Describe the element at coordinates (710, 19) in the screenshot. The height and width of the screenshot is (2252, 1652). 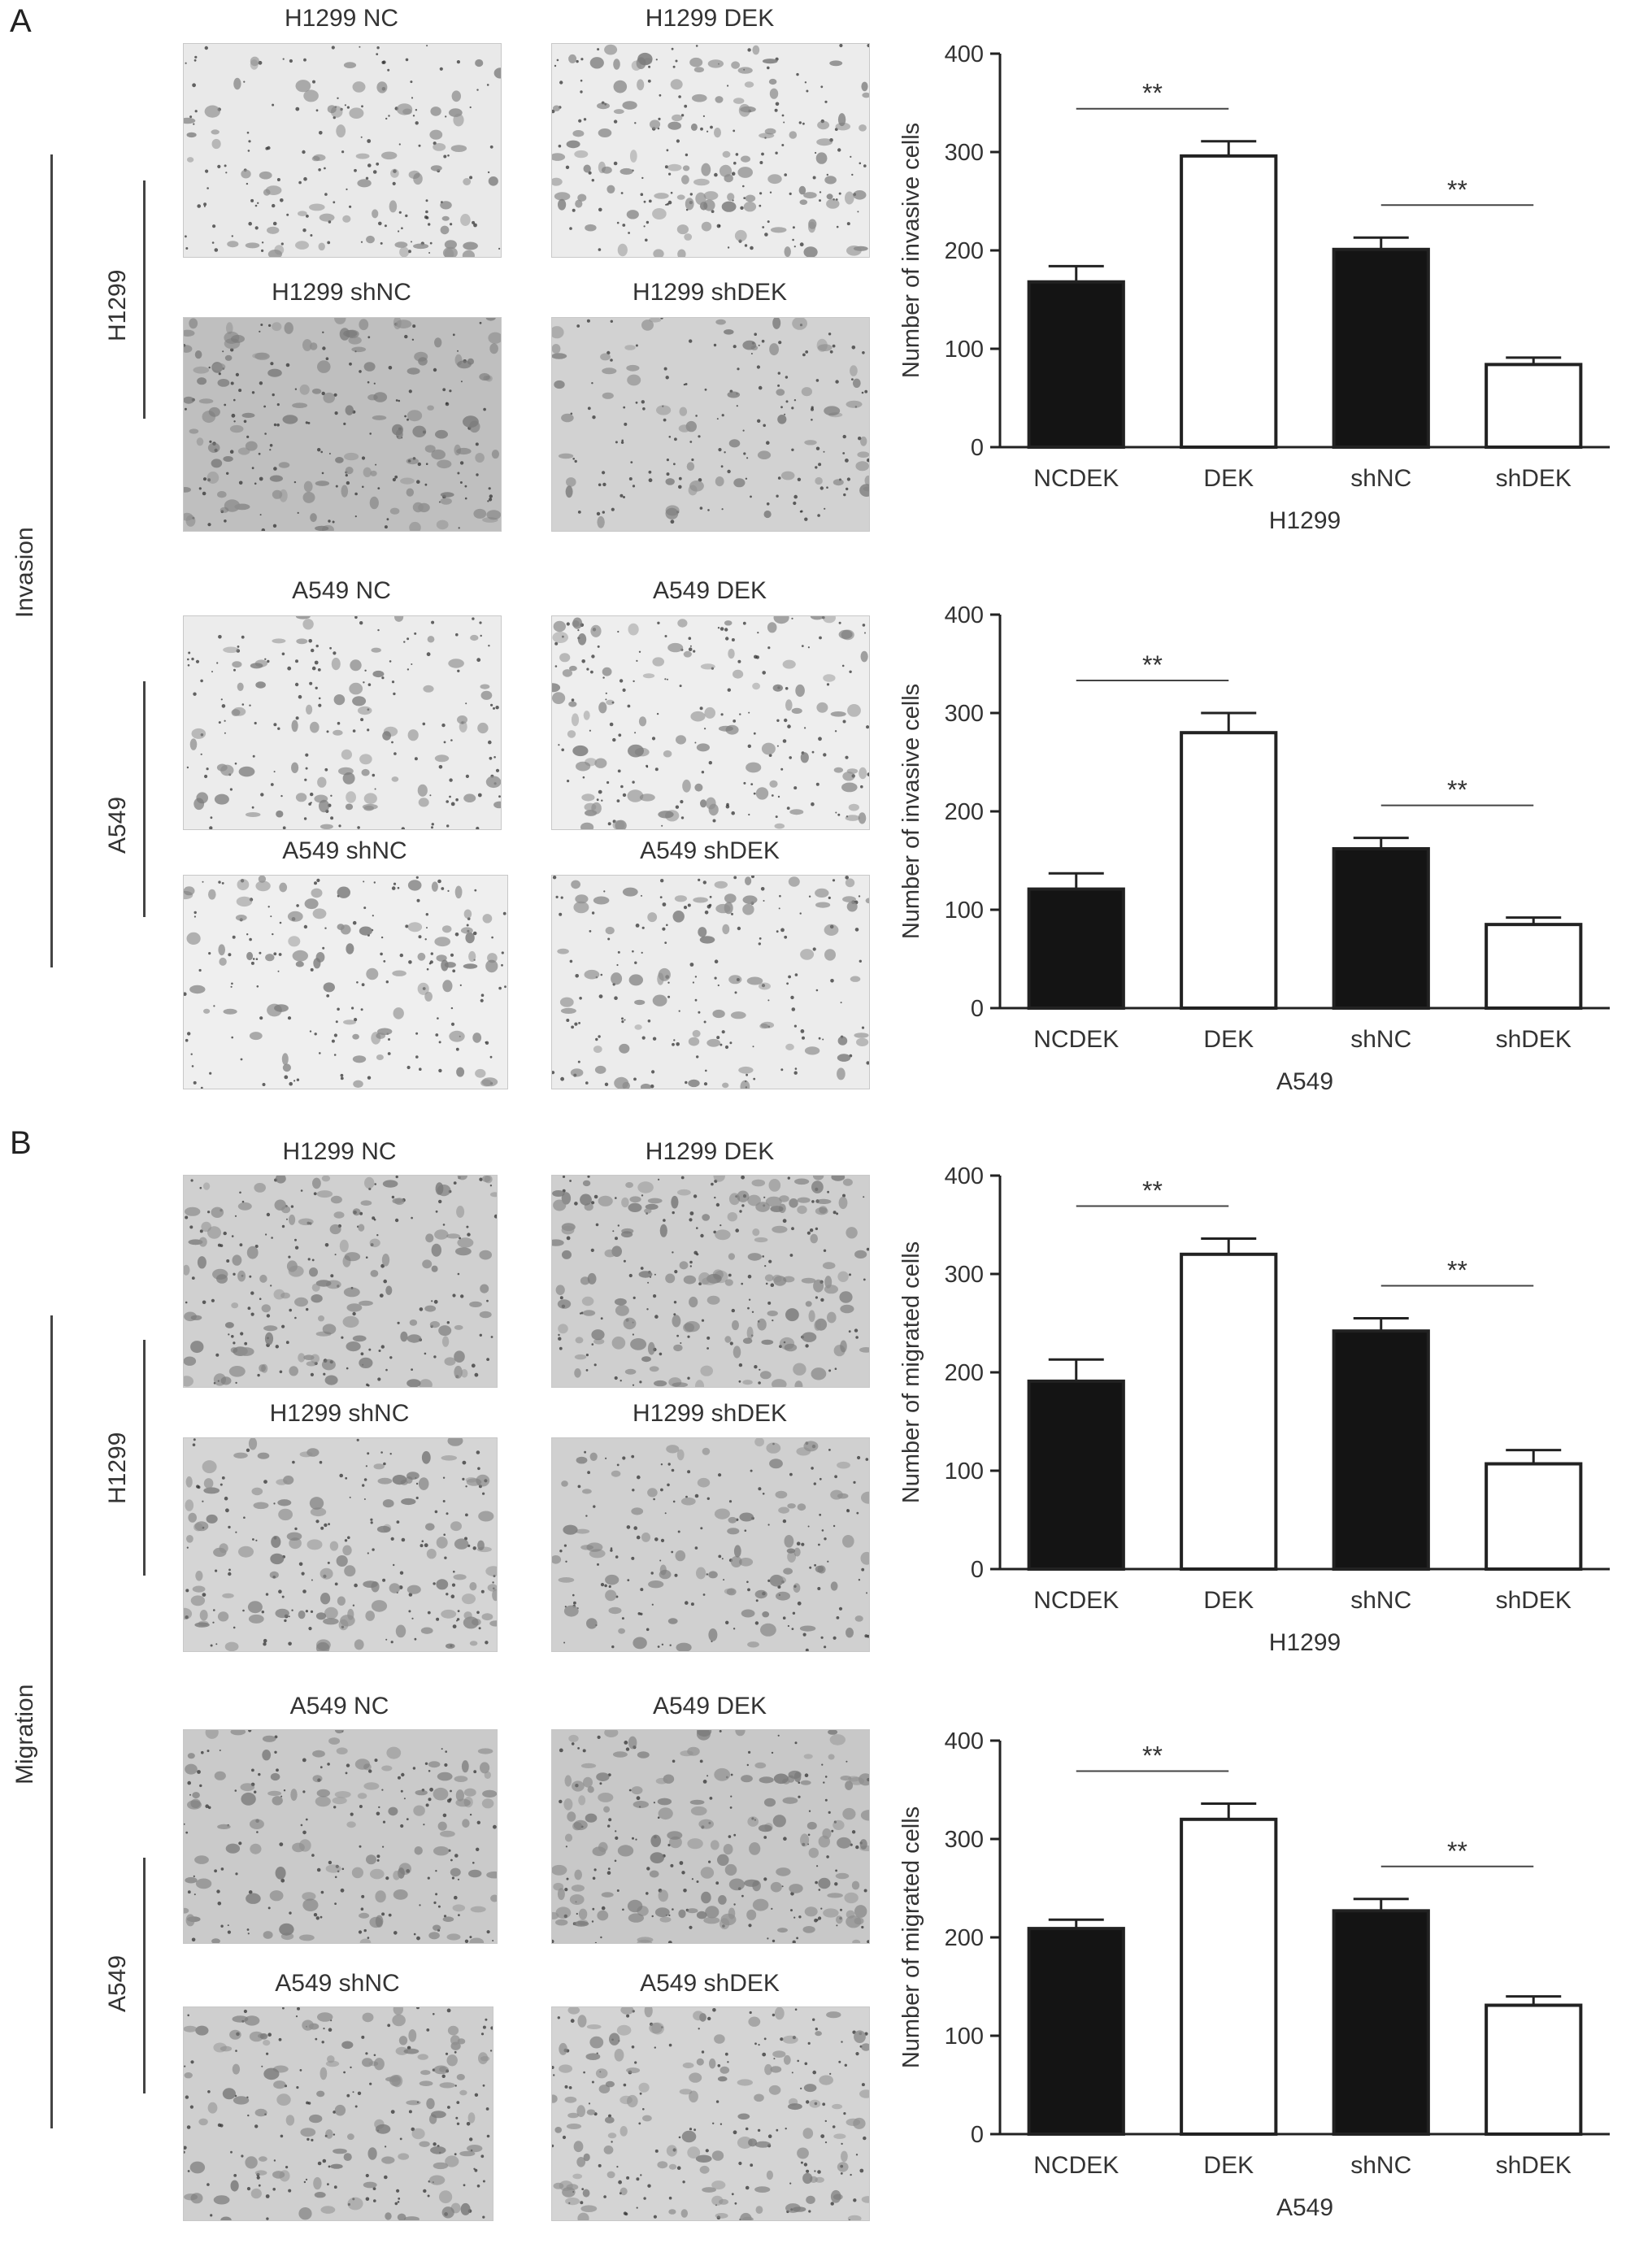
I see `invasion-h1299-dek-caption: H1299 DEK` at that location.